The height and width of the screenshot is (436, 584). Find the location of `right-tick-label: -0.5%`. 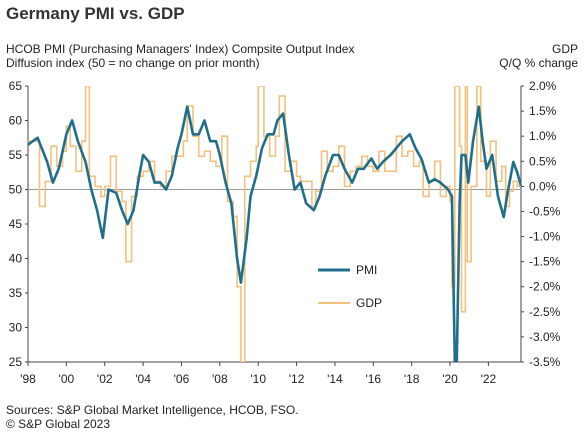

right-tick-label: -0.5% is located at coordinates (545, 211).